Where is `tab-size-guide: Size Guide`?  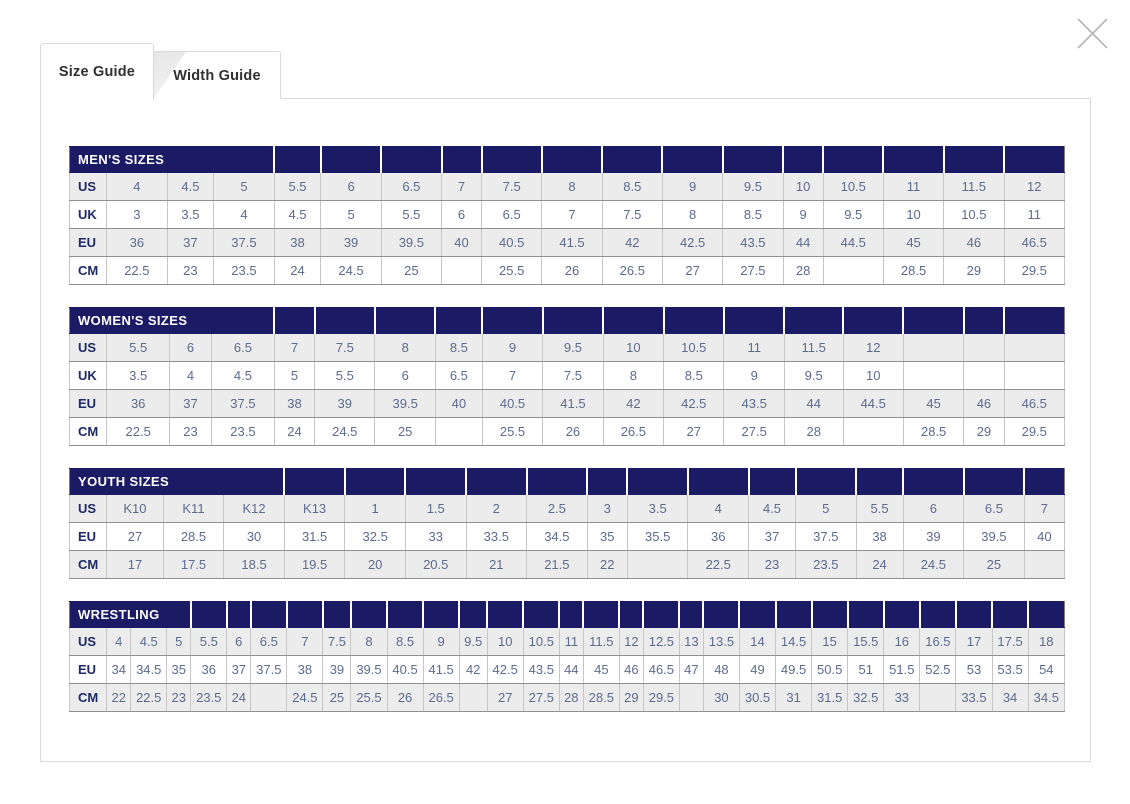
tab-size-guide: Size Guide is located at coordinates (97, 71).